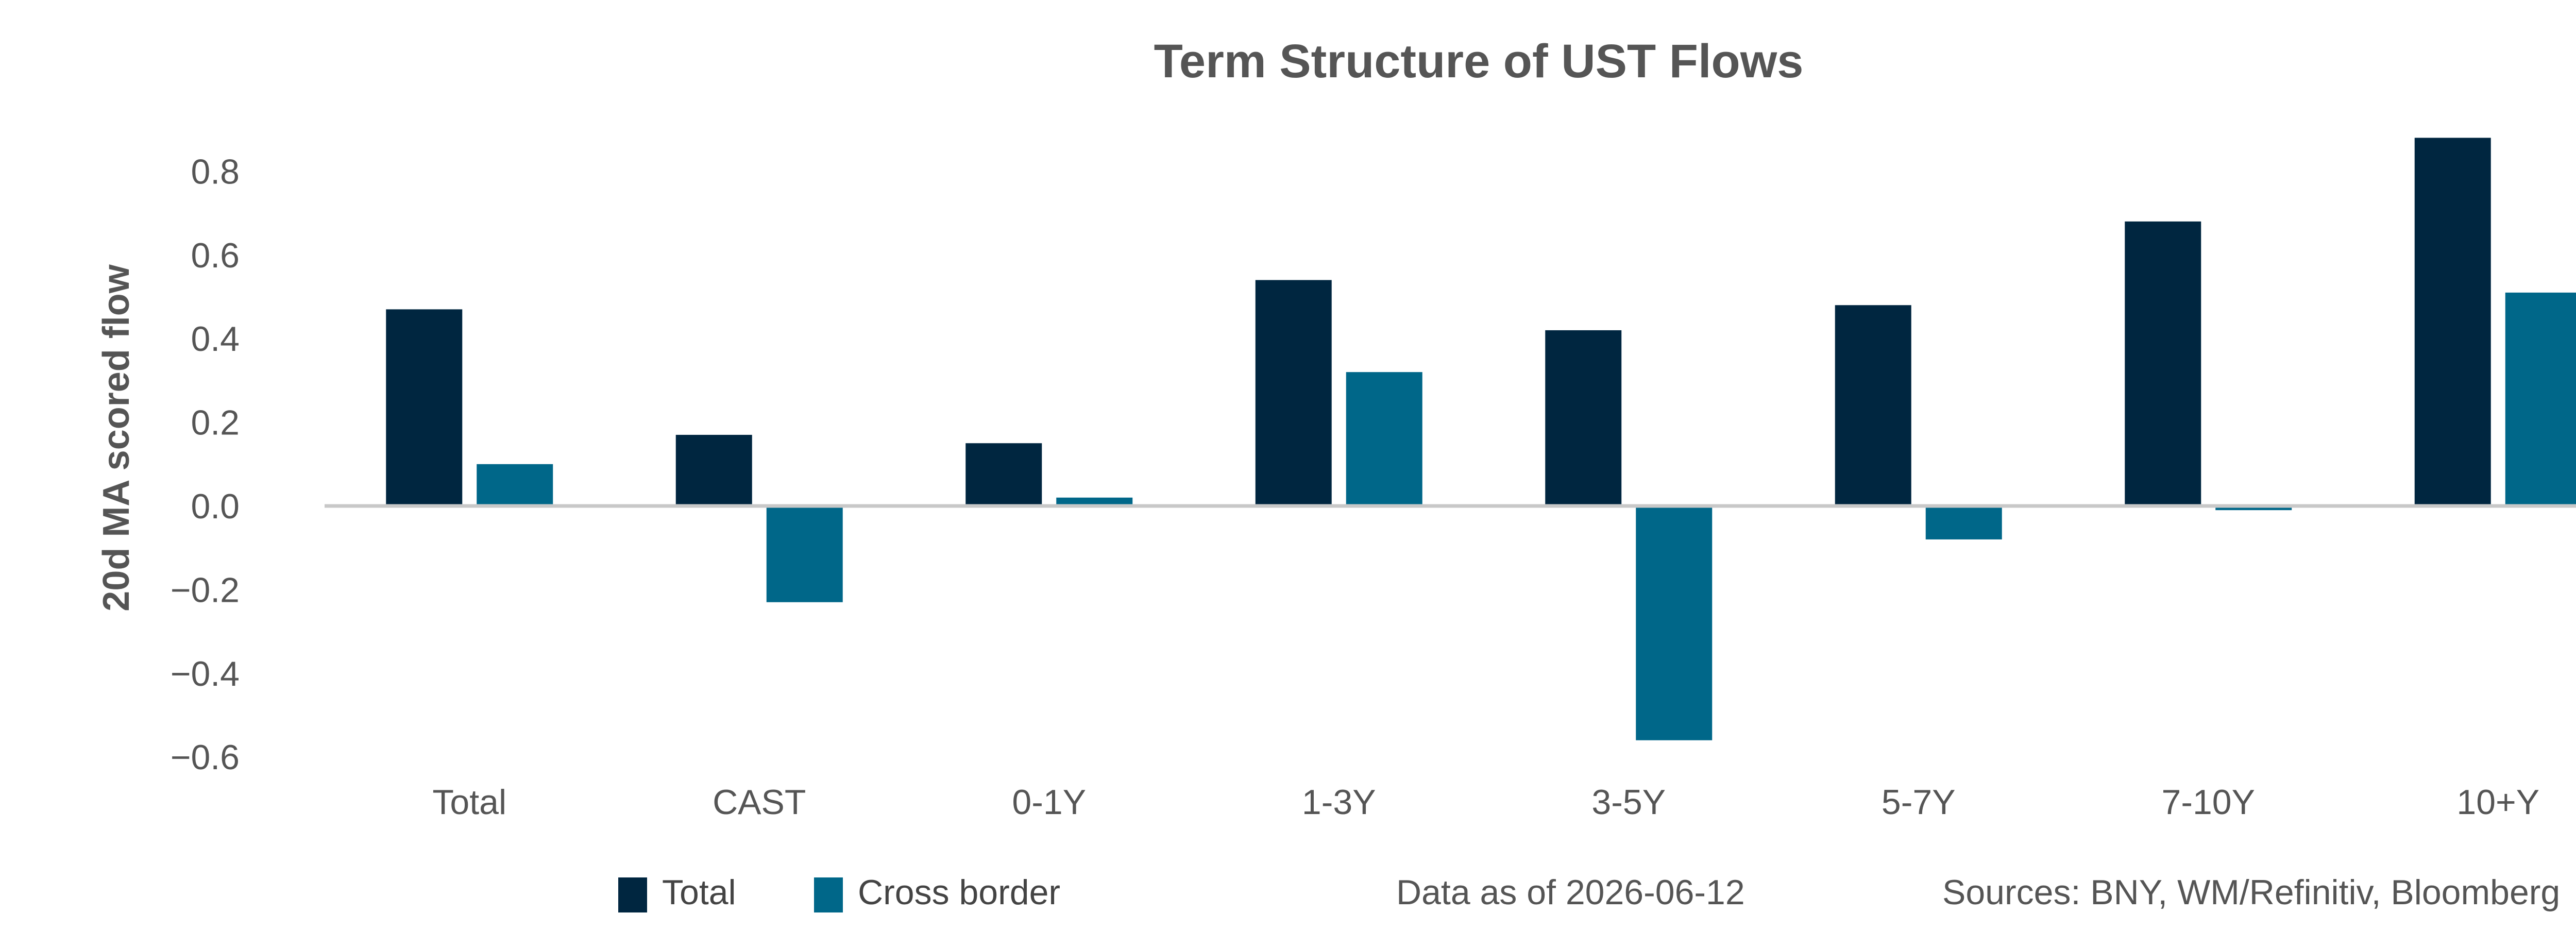  I want to click on legend: Total Cross border, so click(839, 892).